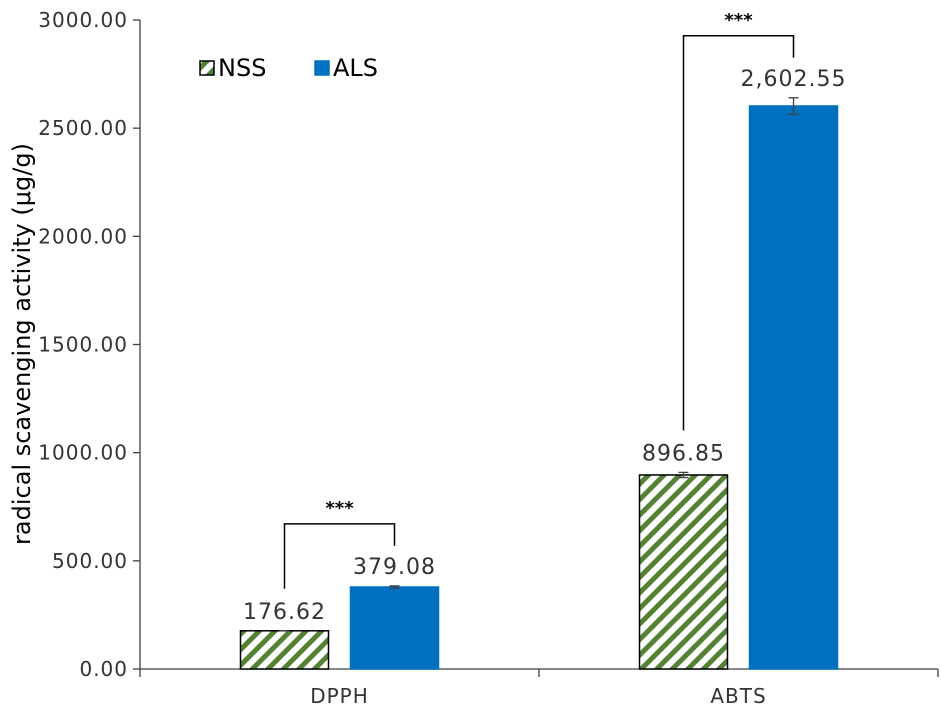 The height and width of the screenshot is (716, 941). What do you see at coordinates (83, 236) in the screenshot?
I see `y-tick-label: 2000.00` at bounding box center [83, 236].